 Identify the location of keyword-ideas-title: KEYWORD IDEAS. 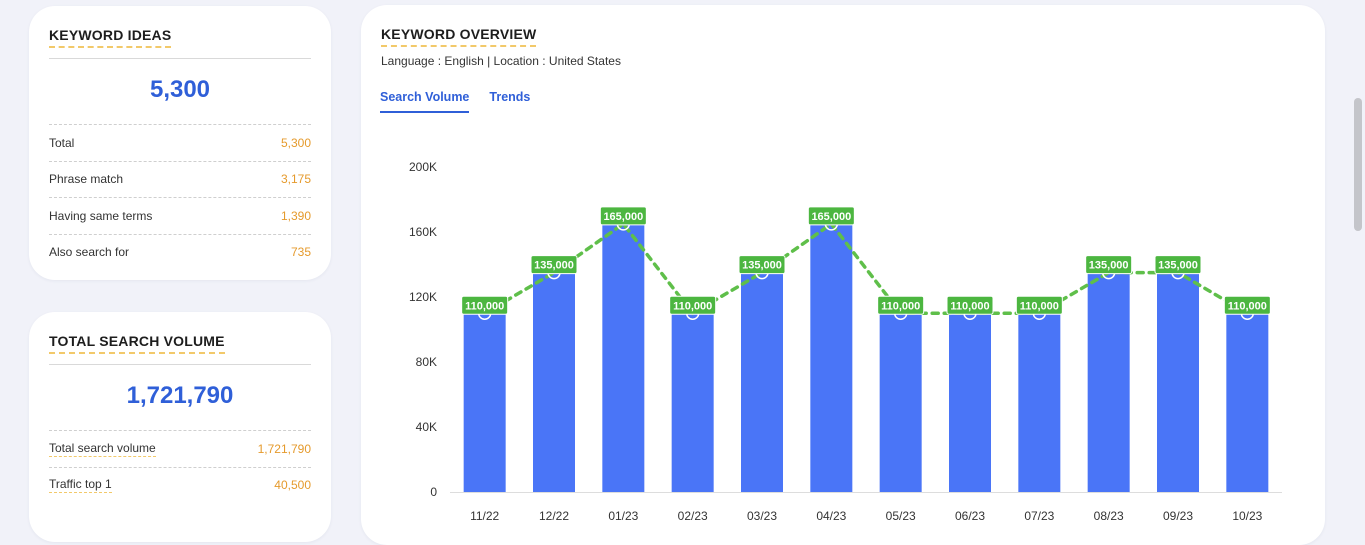
(110, 37).